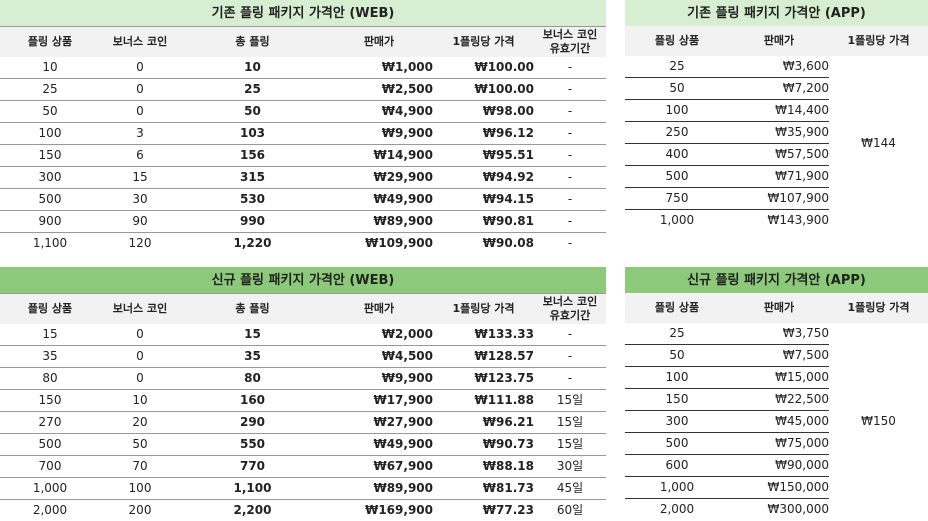 Image resolution: width=928 pixels, height=521 pixels. What do you see at coordinates (483, 222) in the screenshot?
I see `table-cell: ₩90.81` at bounding box center [483, 222].